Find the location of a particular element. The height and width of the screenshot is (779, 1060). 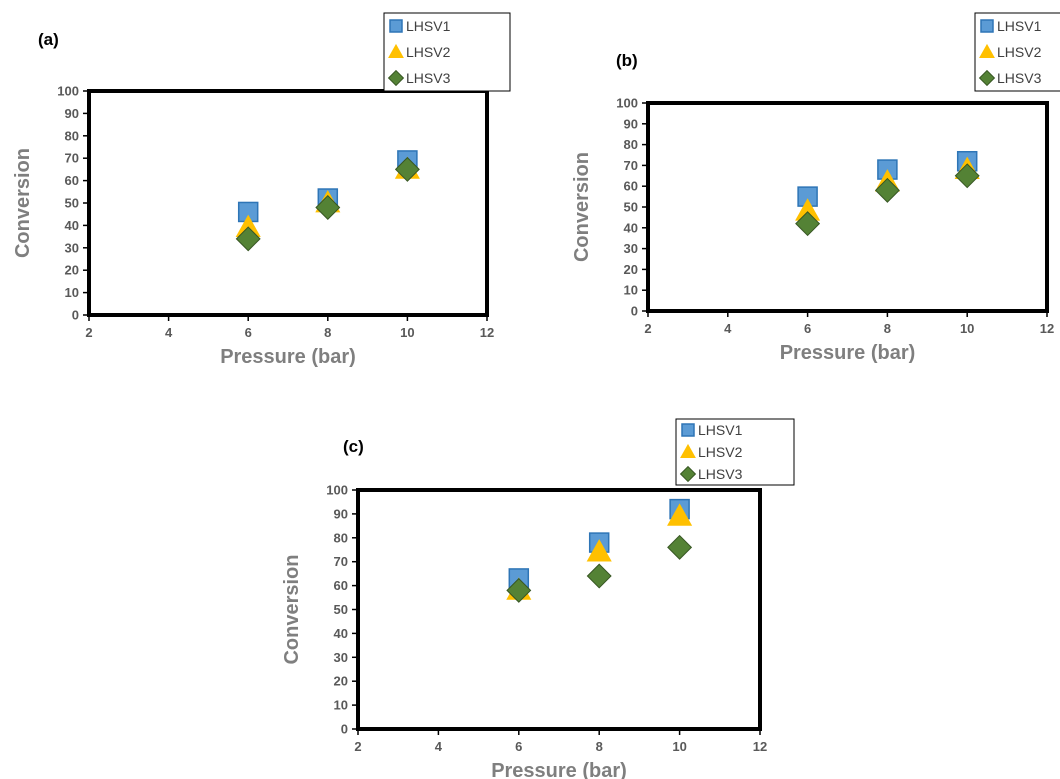

panel-label: (c) is located at coordinates (353, 446).